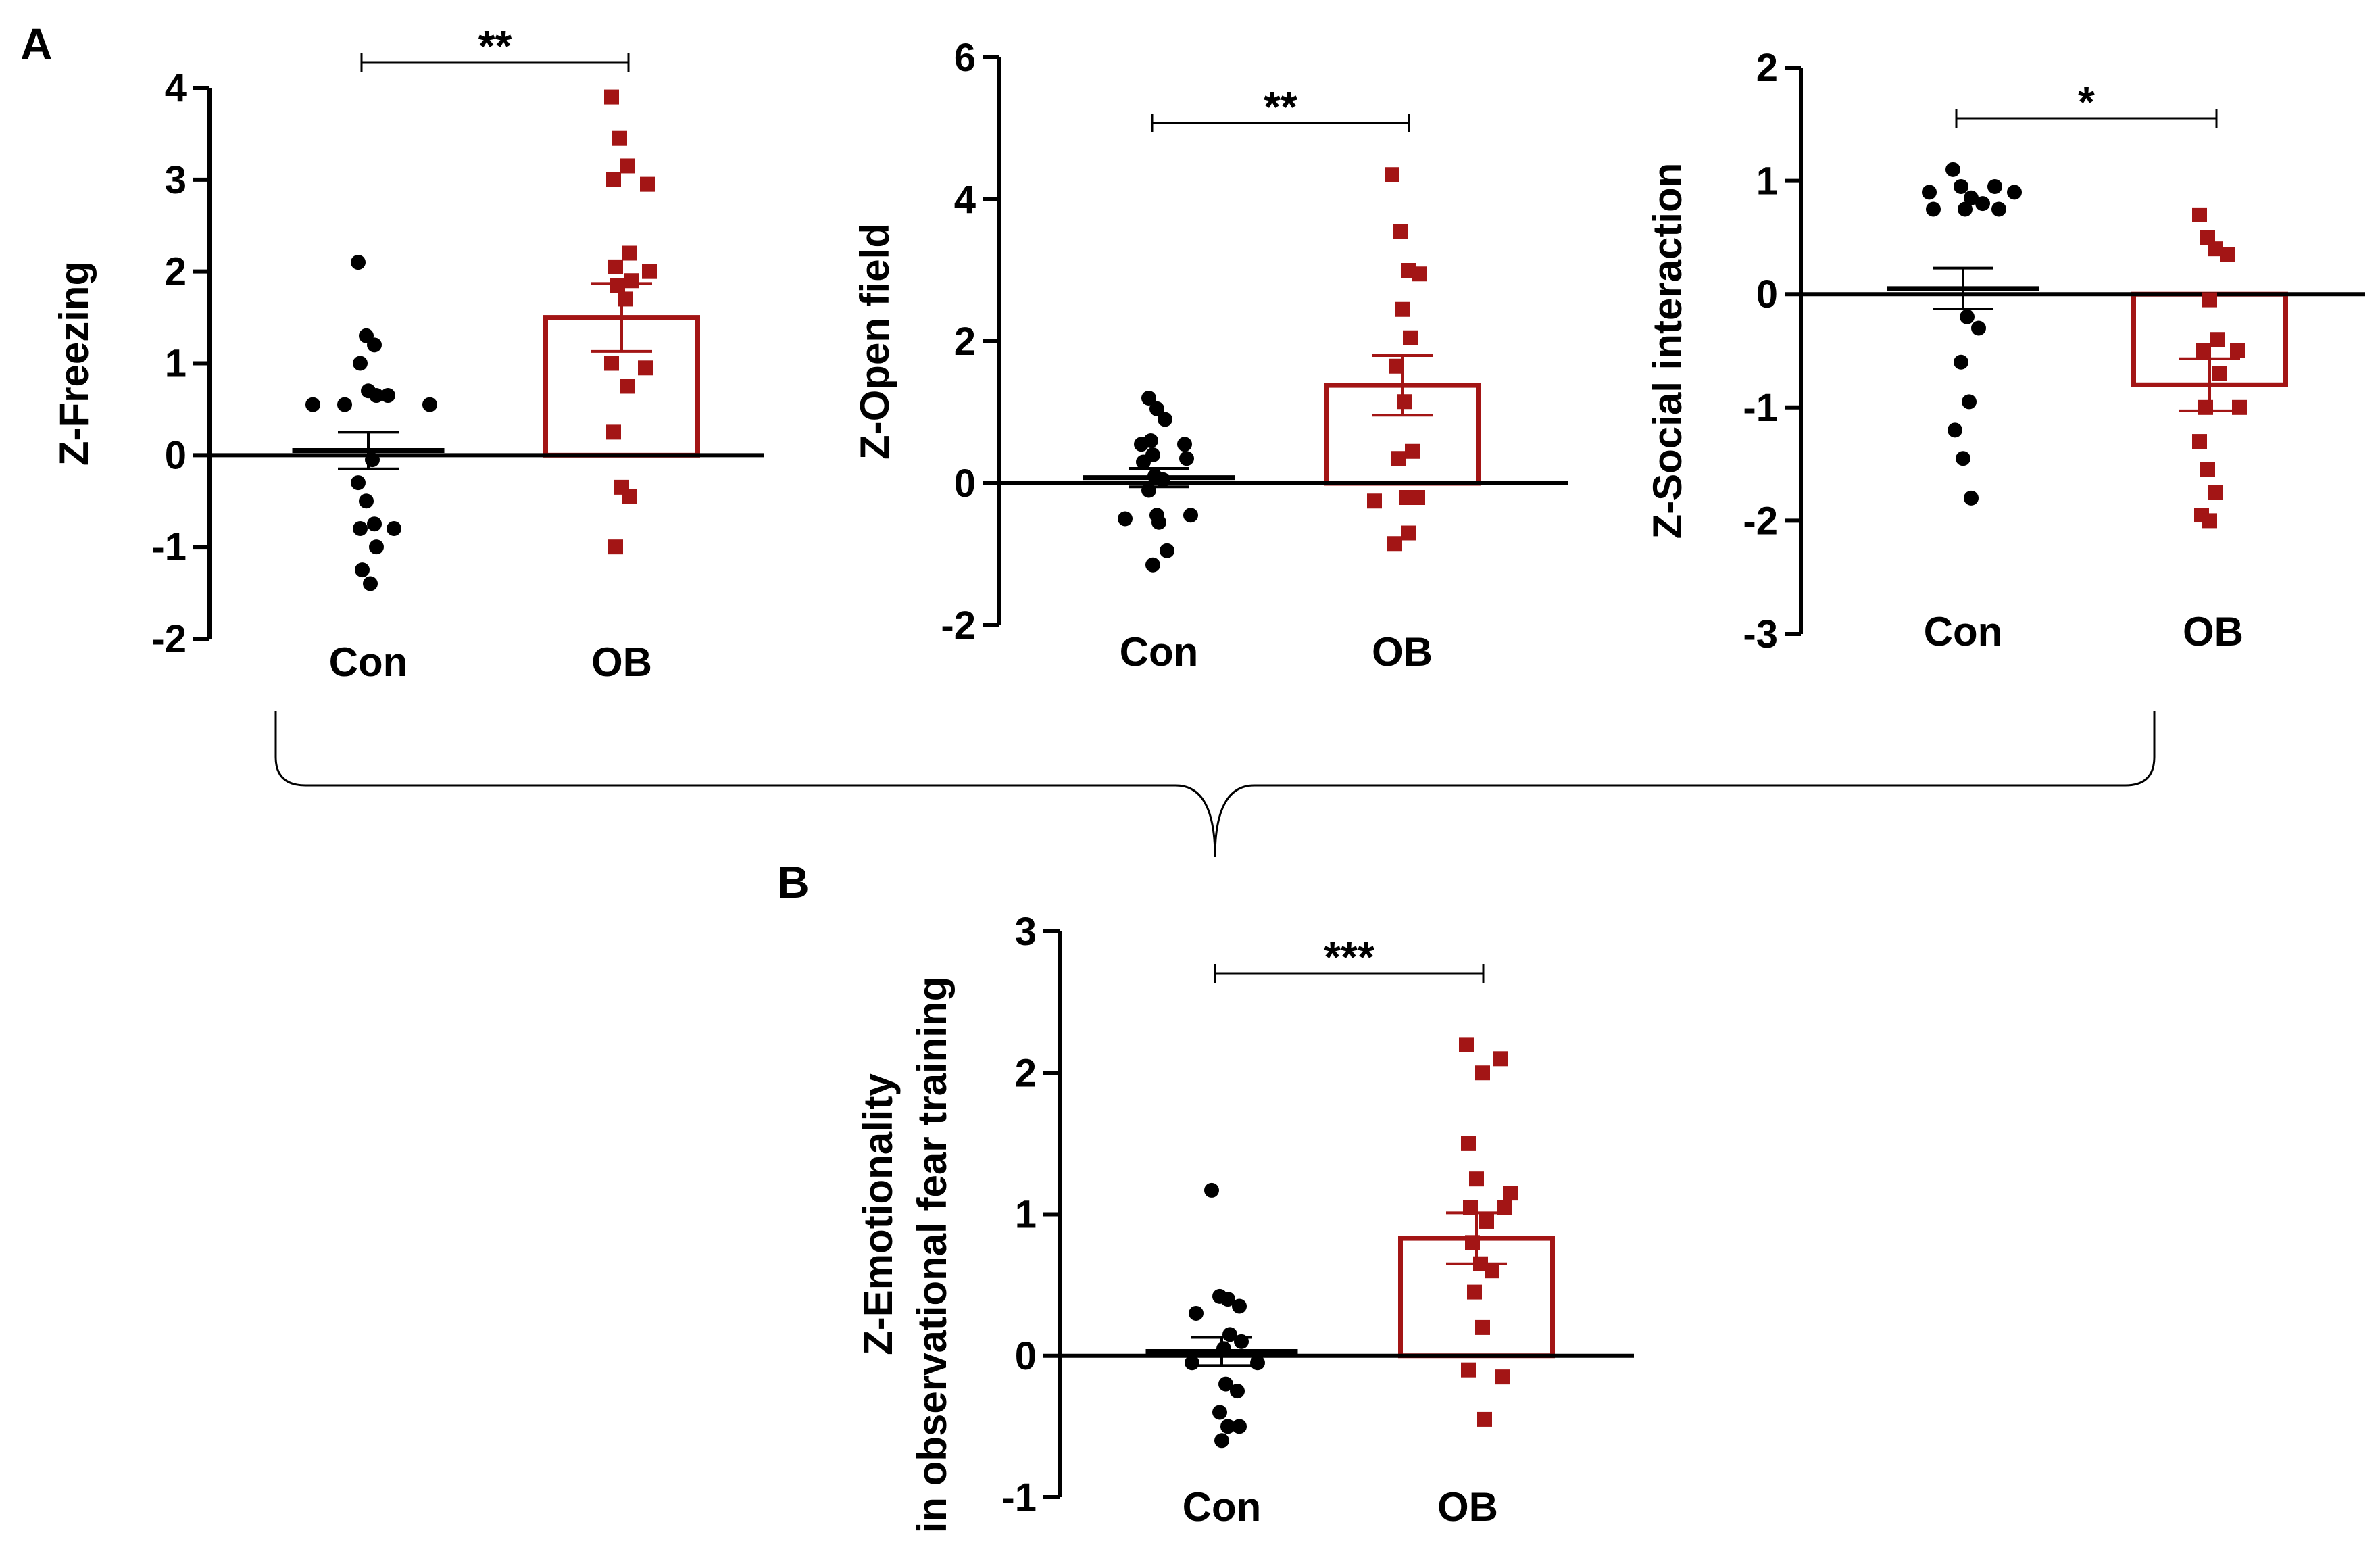 The image size is (2380, 1558). Describe the element at coordinates (1026, 1356) in the screenshot. I see `y-tick-label: 0` at that location.